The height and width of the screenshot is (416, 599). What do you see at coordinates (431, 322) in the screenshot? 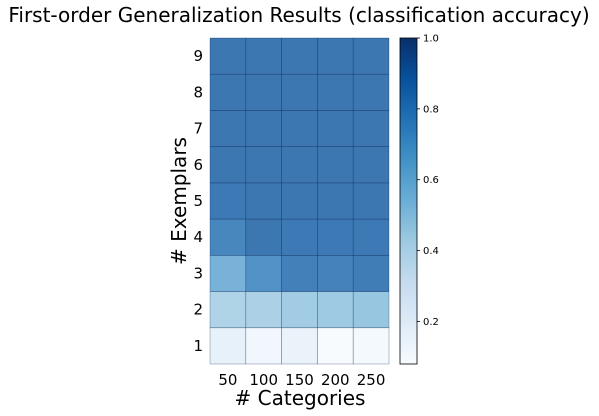
I see `colorbar-tick-label: 0.2` at bounding box center [431, 322].